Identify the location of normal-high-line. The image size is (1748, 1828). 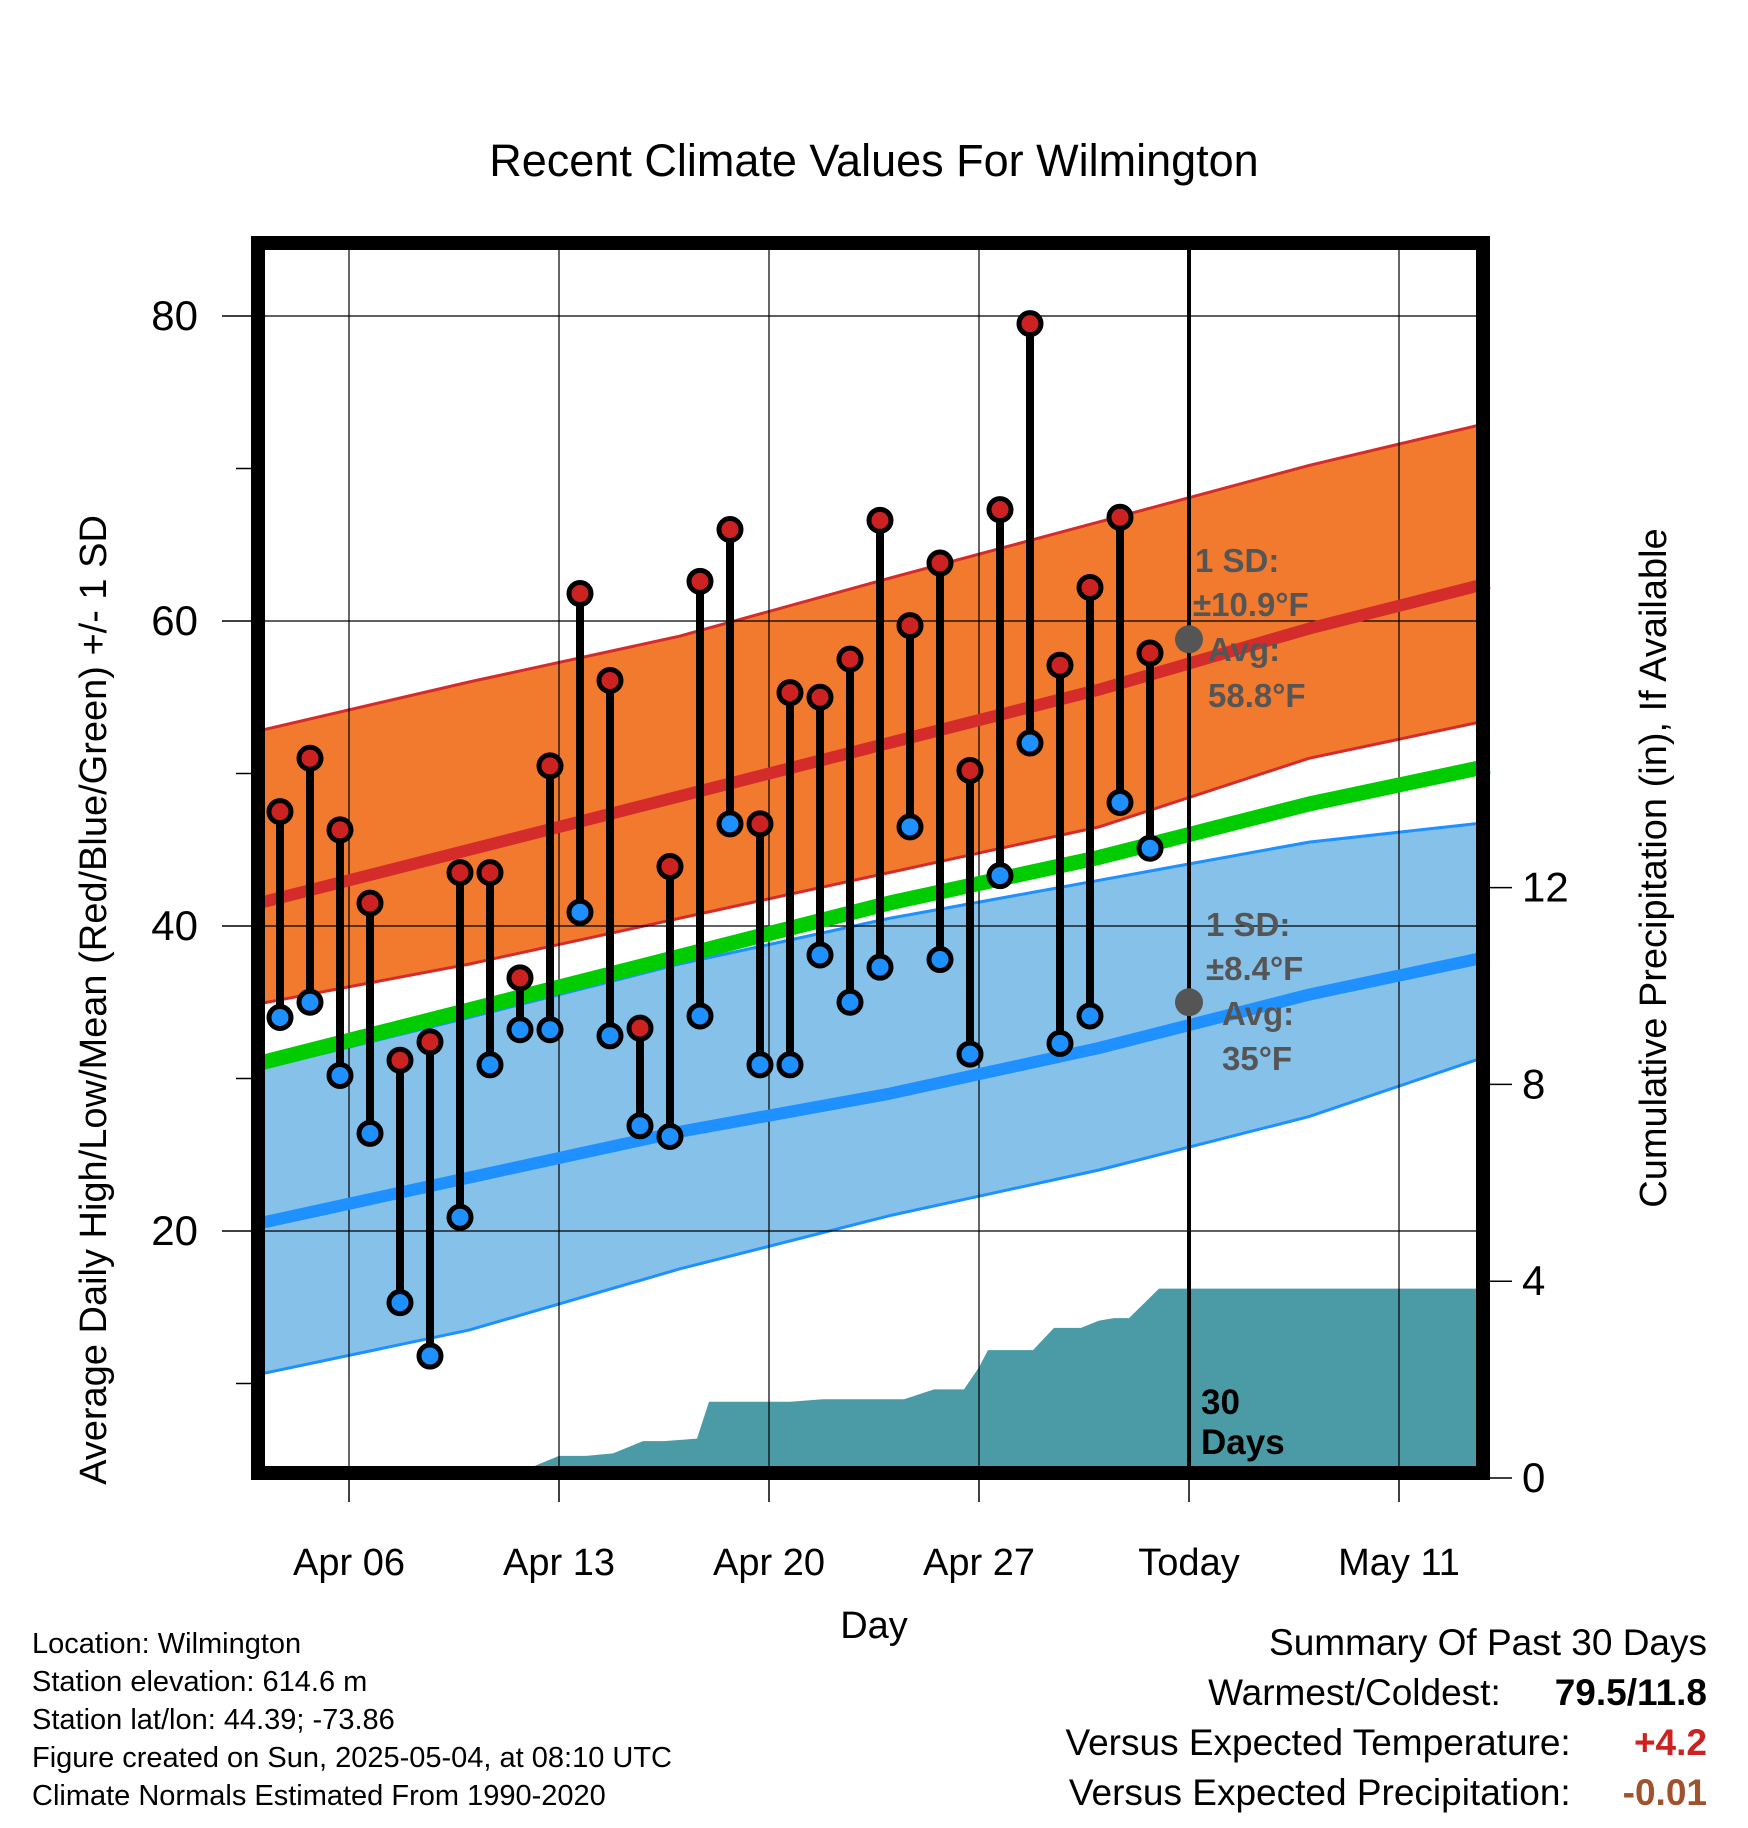
(874, 743).